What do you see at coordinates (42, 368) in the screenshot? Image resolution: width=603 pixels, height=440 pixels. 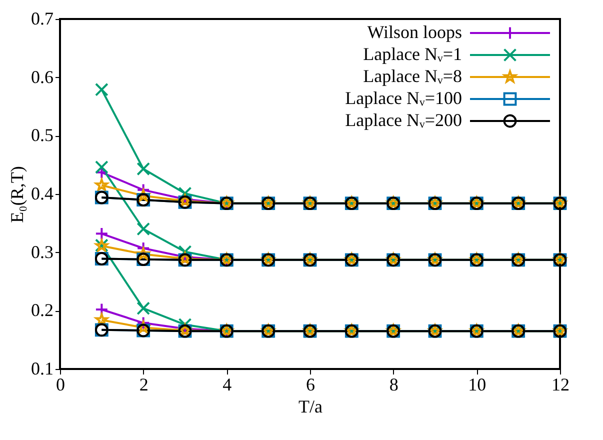 I see `y-tick-label: 0.1` at bounding box center [42, 368].